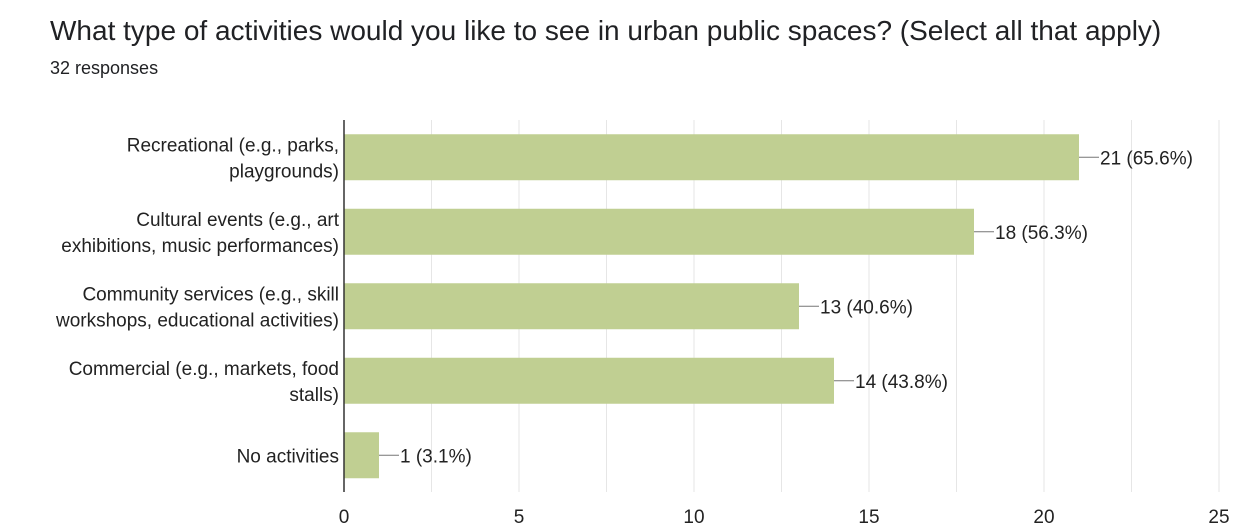 The width and height of the screenshot is (1236, 527). Describe the element at coordinates (200, 246) in the screenshot. I see `category-label: exhibitions, music performances)` at that location.